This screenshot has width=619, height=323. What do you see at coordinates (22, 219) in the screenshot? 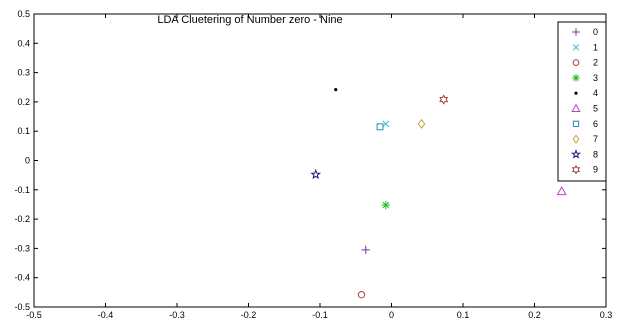
I see `y-tick-label: -0.2` at bounding box center [22, 219].